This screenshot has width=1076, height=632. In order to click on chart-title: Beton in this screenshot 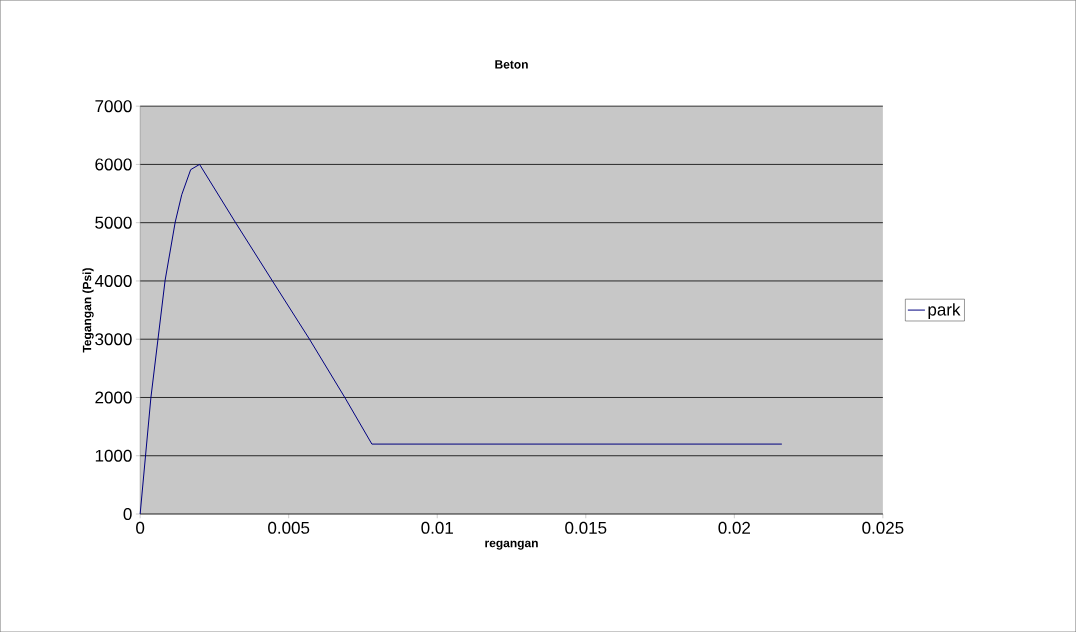, I will do `click(511, 64)`.